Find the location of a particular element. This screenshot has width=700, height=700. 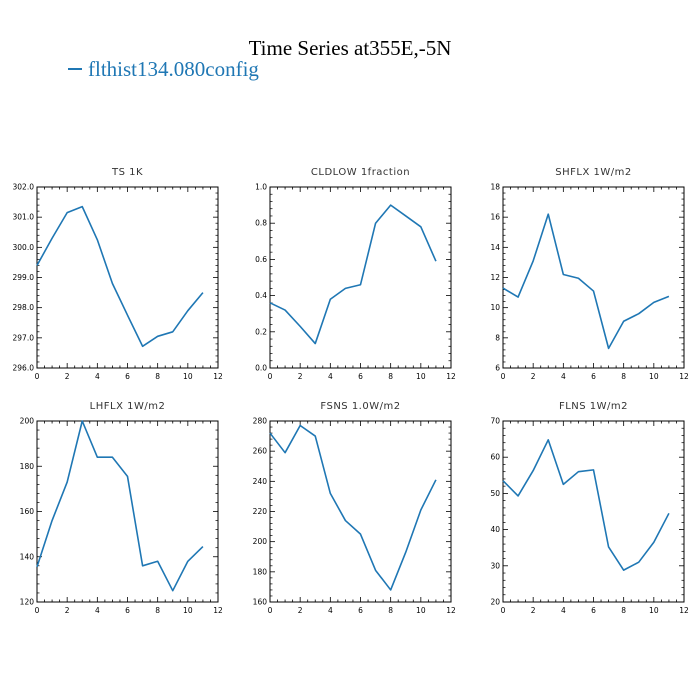

y-tick-label: 8 is located at coordinates (497, 337).